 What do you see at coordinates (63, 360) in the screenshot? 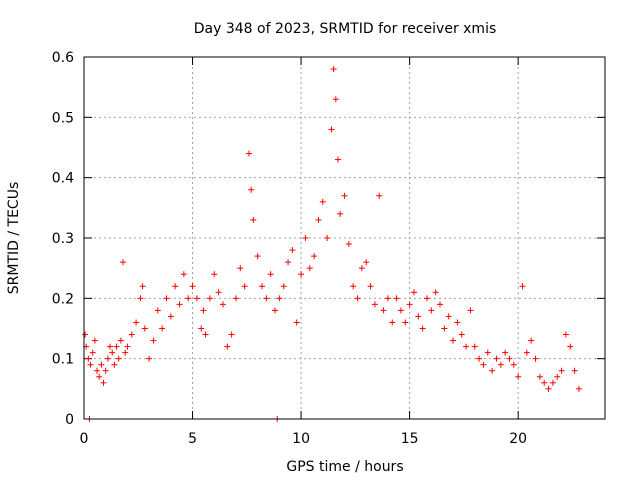
I see `y-tick-label: 0.1` at bounding box center [63, 360].